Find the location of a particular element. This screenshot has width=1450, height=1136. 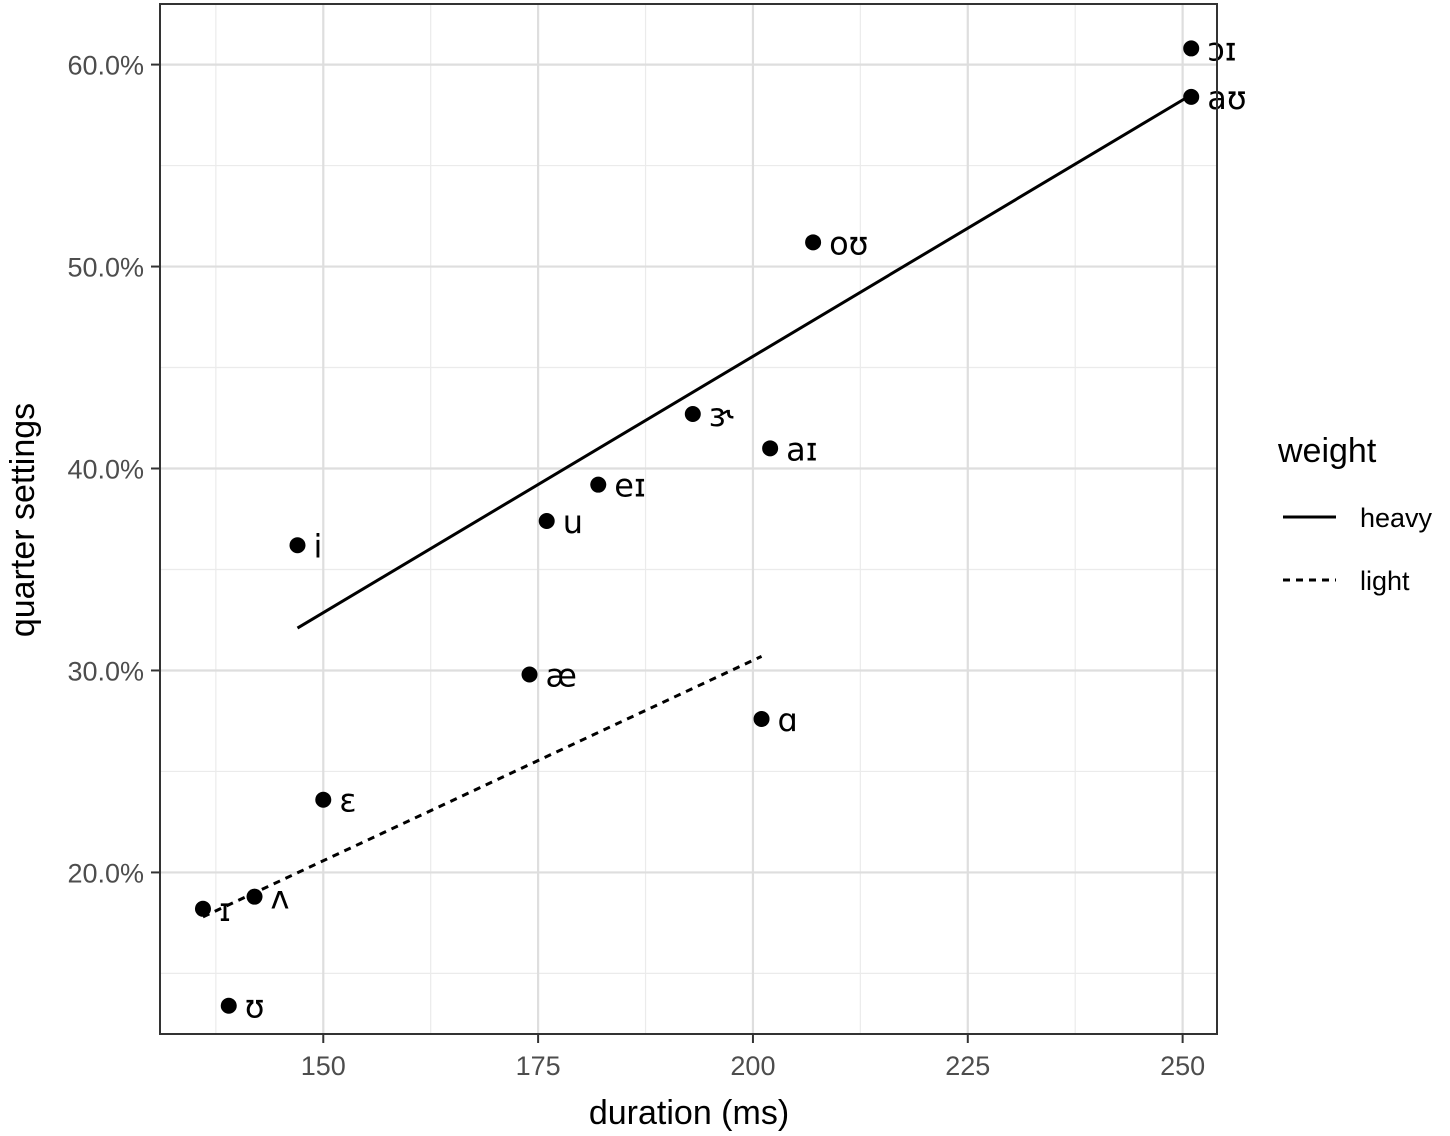

x-tick-label: 200 is located at coordinates (752, 1066).